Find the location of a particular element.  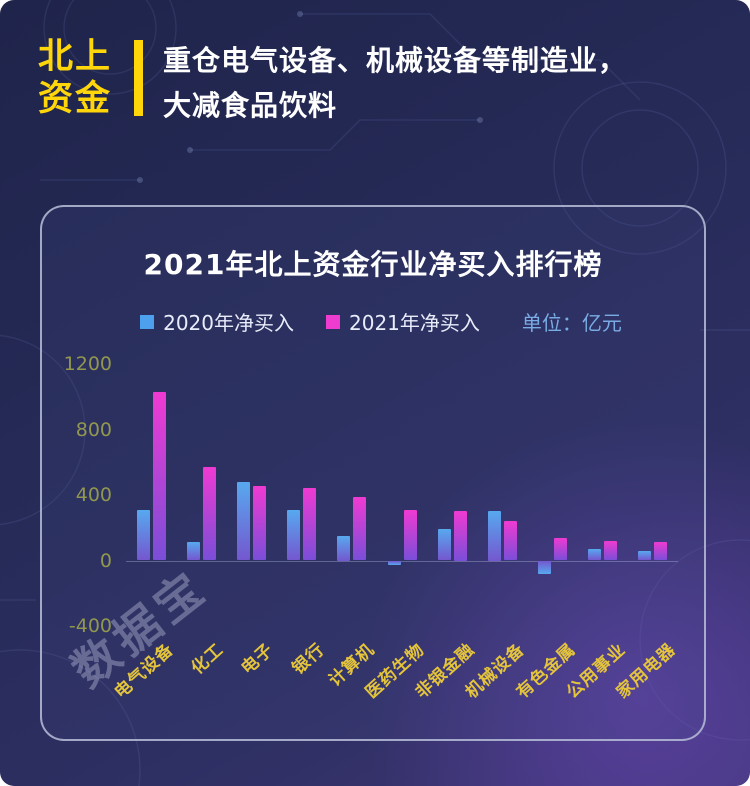

y-axis-tick-label: 1200 is located at coordinates (87, 364).